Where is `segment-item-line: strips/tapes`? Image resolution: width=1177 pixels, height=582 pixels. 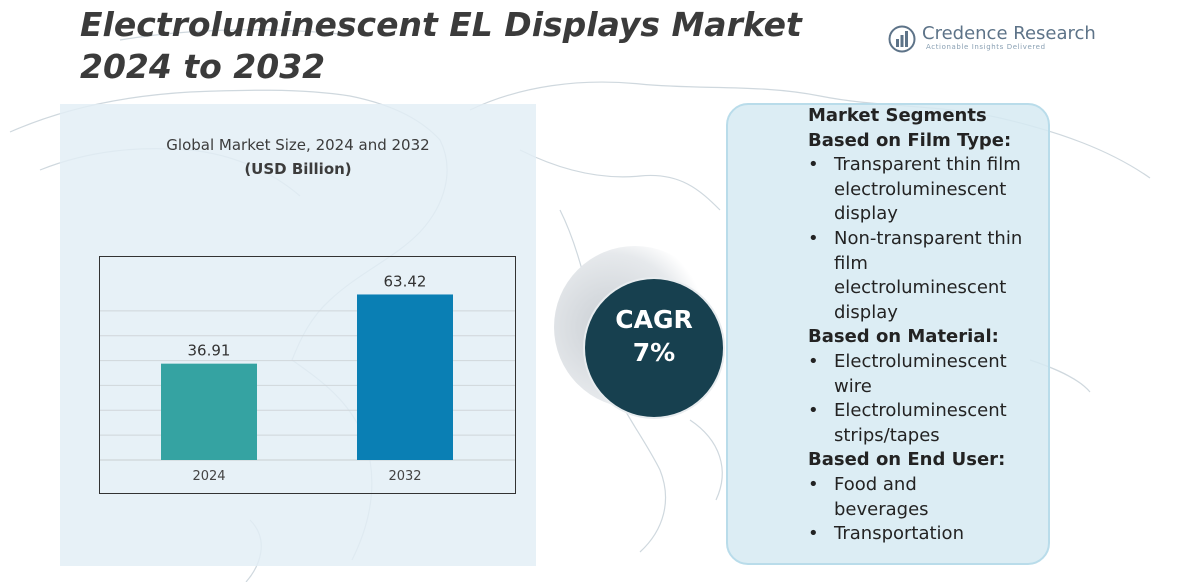
segment-item-line: strips/tapes is located at coordinates (887, 435).